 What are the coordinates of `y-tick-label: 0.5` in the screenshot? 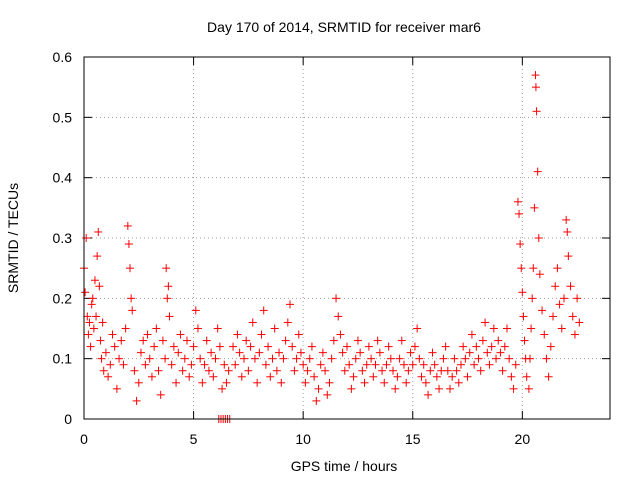 It's located at (63, 117).